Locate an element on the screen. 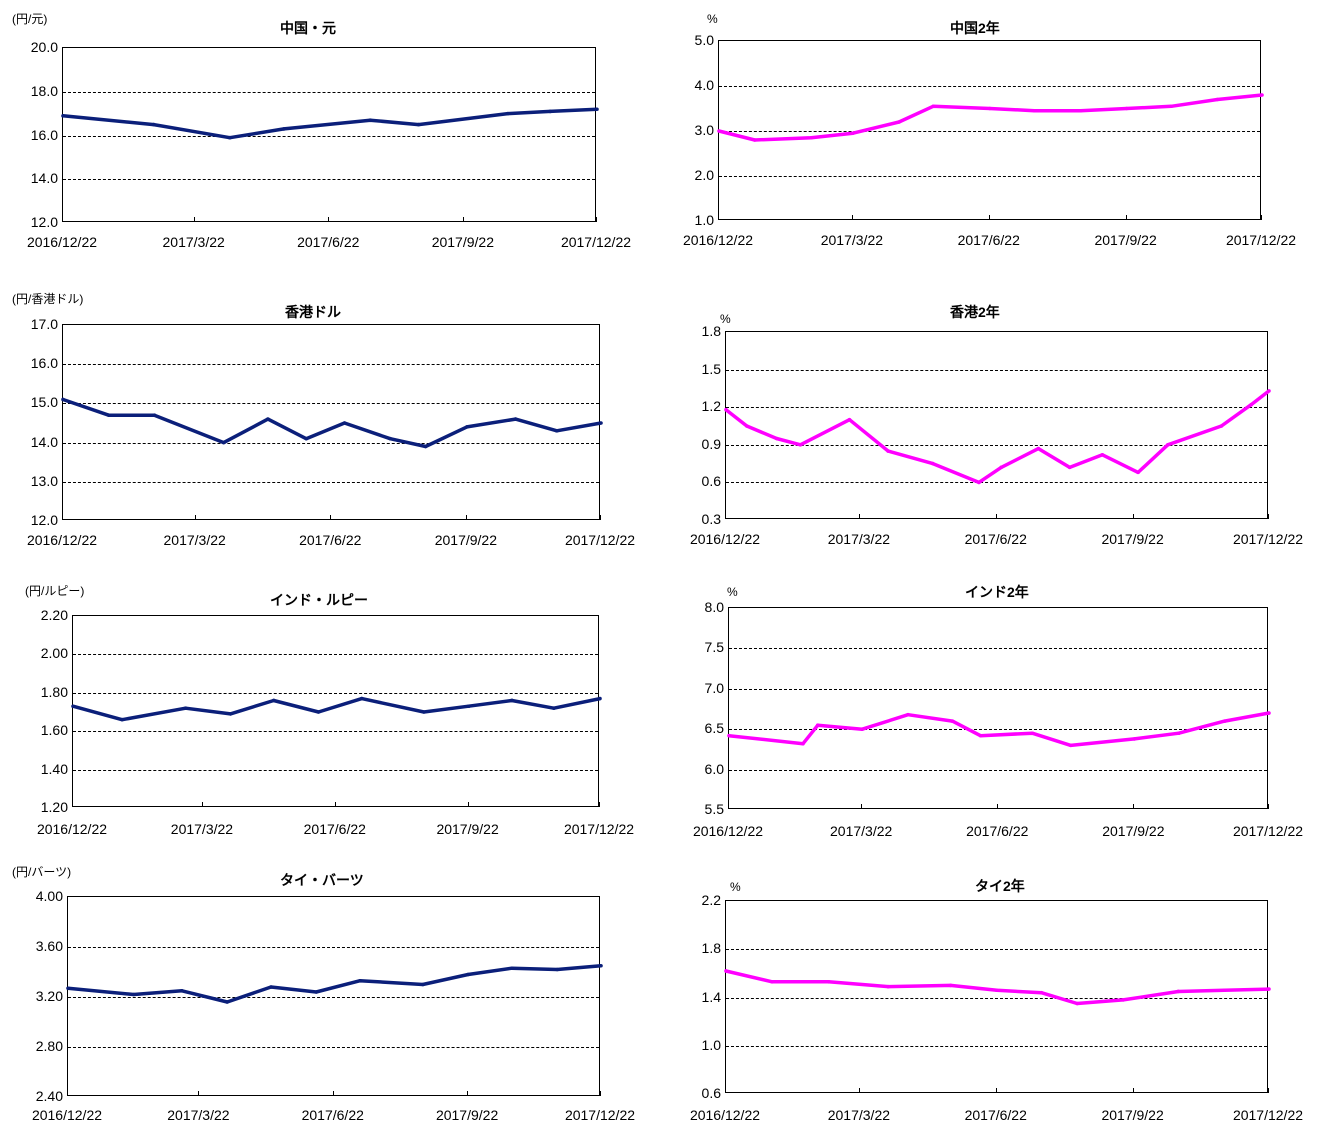 The height and width of the screenshot is (1123, 1317). series-svg is located at coordinates (999, 729).